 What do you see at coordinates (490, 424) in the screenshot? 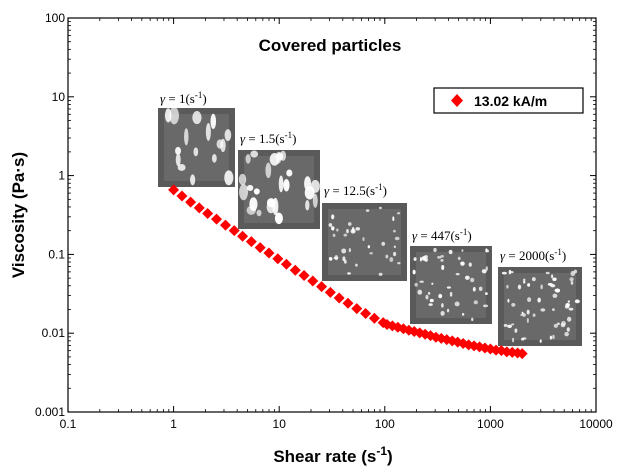
I see `x-tick-label: 1000` at bounding box center [490, 424].